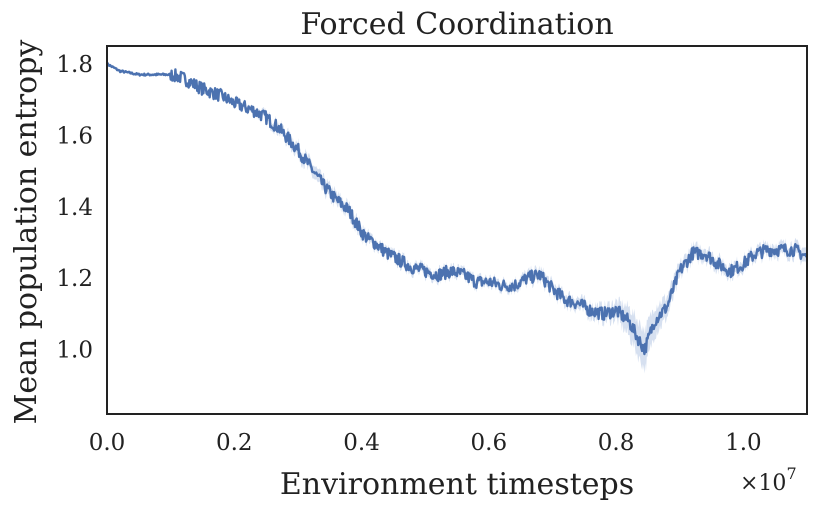 The height and width of the screenshot is (515, 830). I want to click on x-axis-multiplier-exponent: 7, so click(791, 473).